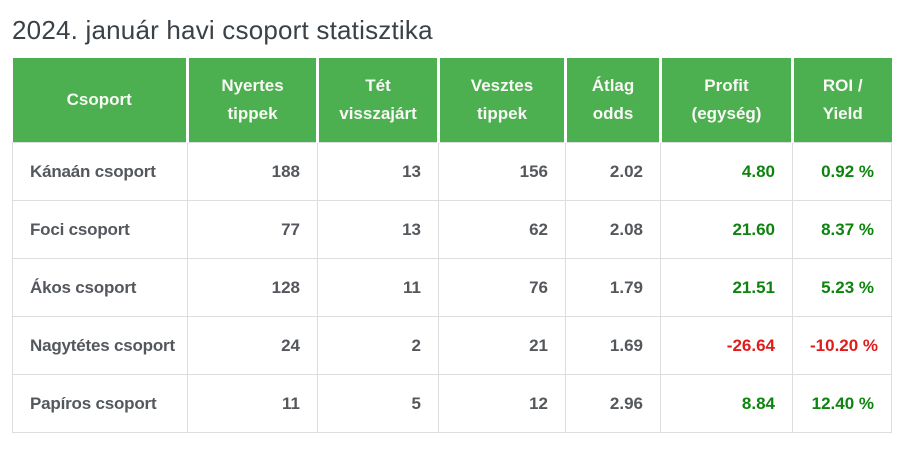 This screenshot has width=908, height=451. I want to click on nyertes_tippek-cell: 188, so click(252, 171).